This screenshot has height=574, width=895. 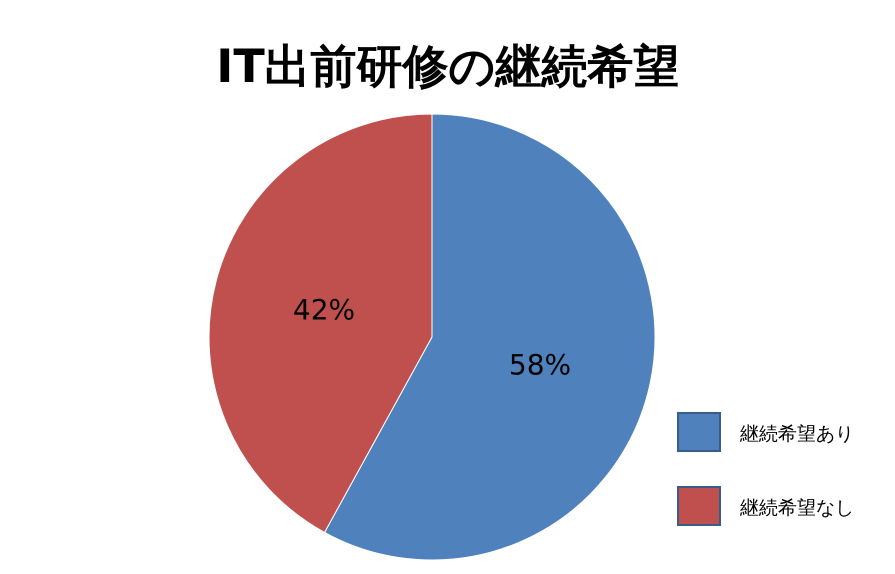 What do you see at coordinates (448, 66) in the screenshot?
I see `chart-title: IT出前研修の継続希望` at bounding box center [448, 66].